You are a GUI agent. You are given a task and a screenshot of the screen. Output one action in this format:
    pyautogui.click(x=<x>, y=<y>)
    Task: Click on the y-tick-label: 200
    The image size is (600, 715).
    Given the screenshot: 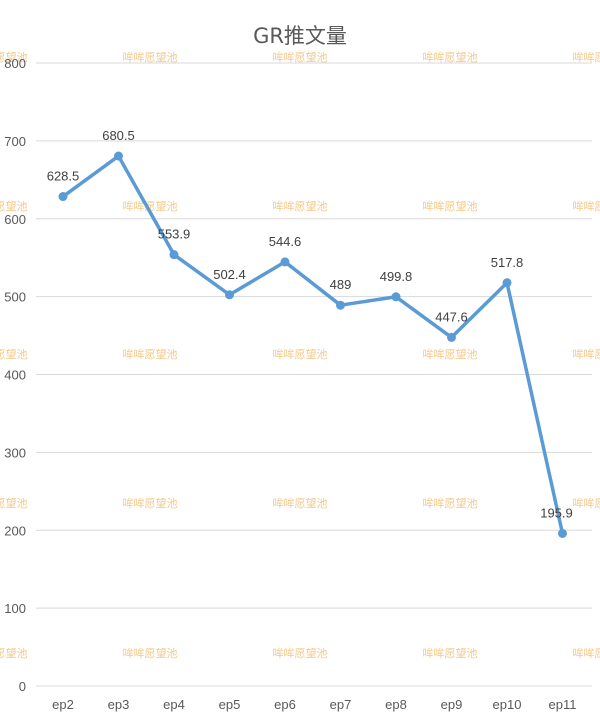 What is the action you would take?
    pyautogui.click(x=15, y=530)
    